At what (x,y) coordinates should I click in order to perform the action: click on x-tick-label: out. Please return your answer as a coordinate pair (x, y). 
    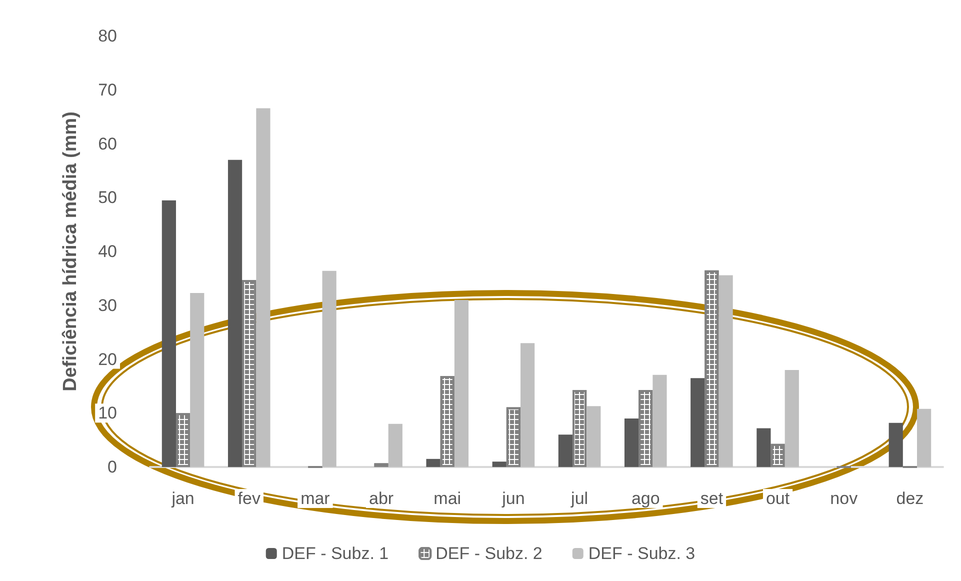
    Looking at the image, I should click on (778, 498).